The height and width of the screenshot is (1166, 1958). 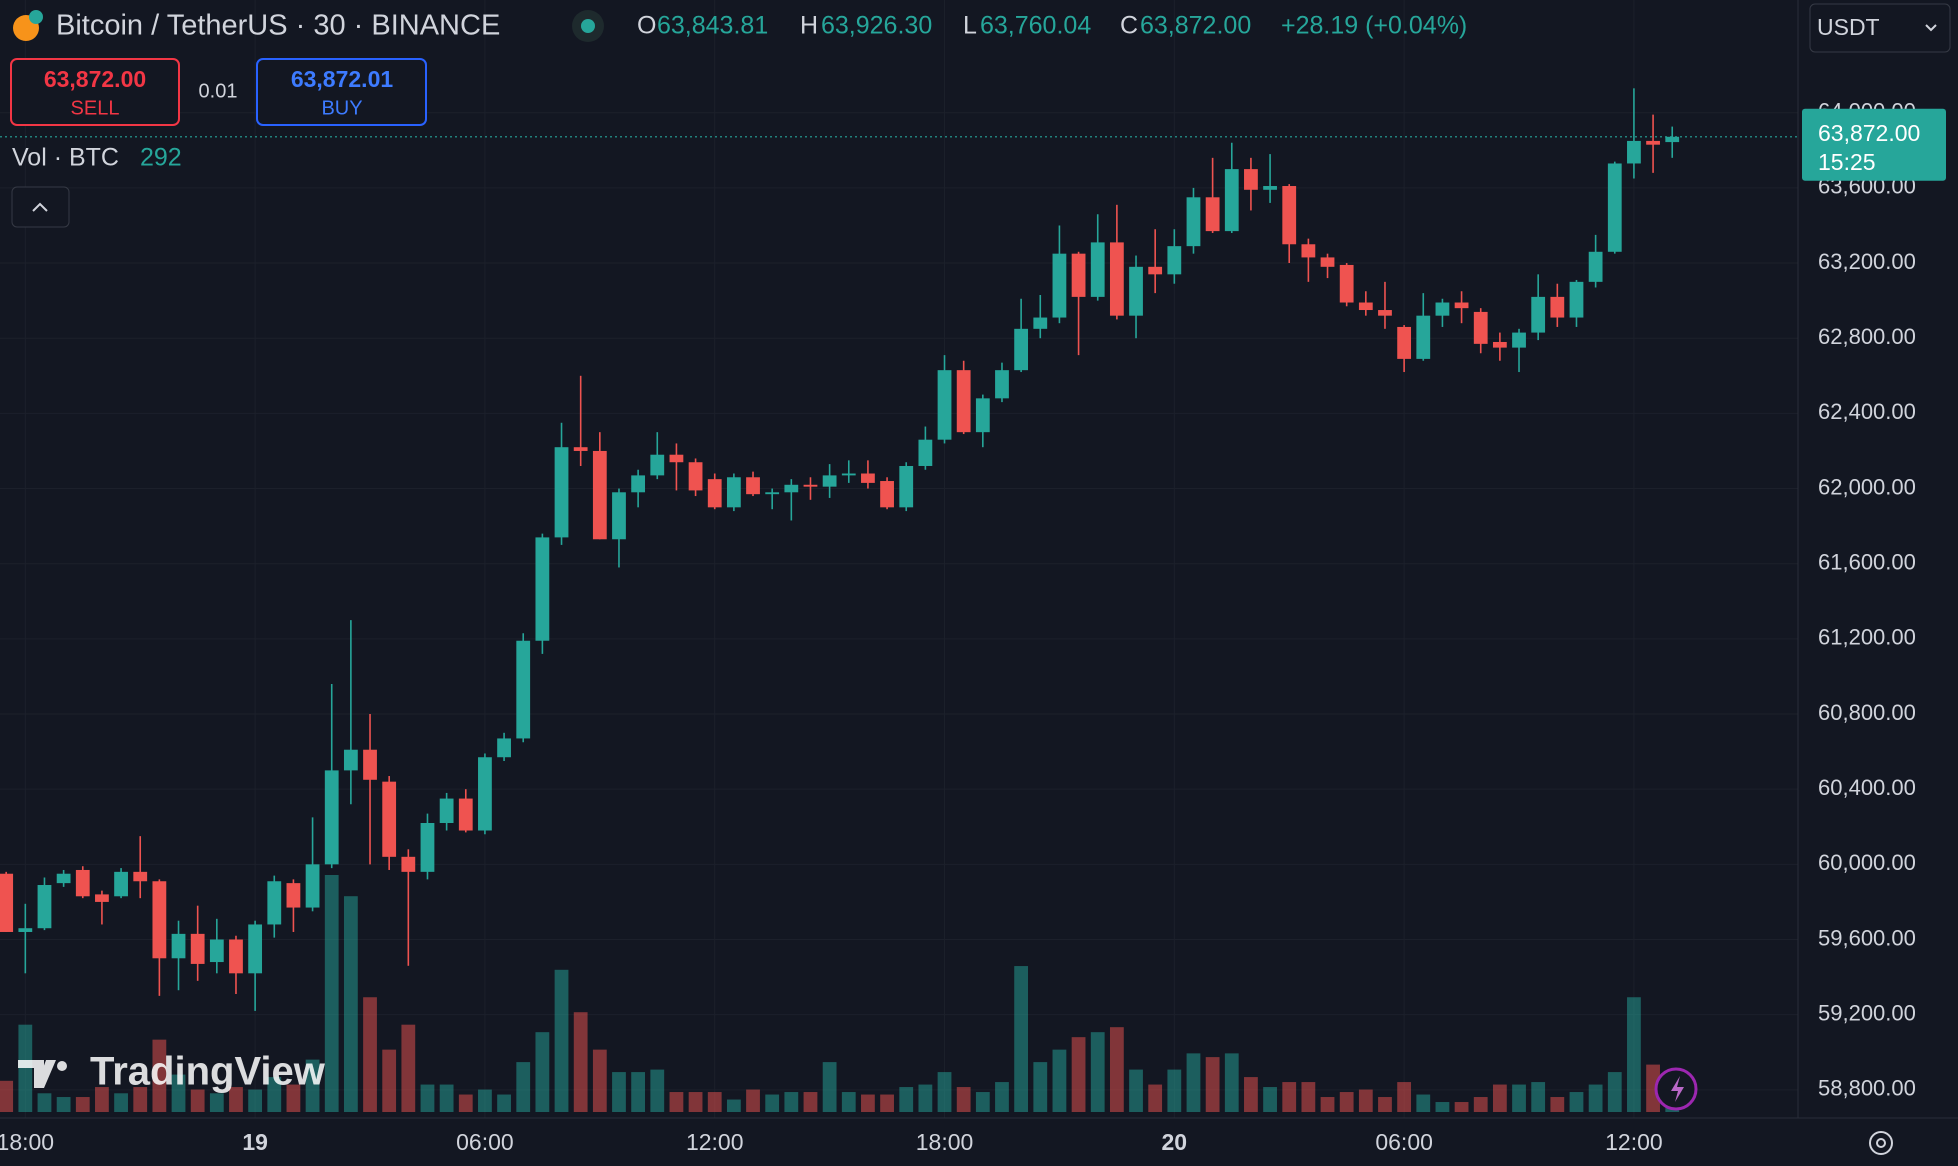 I want to click on y-tick-label: 60,800.00, so click(x=1867, y=712).